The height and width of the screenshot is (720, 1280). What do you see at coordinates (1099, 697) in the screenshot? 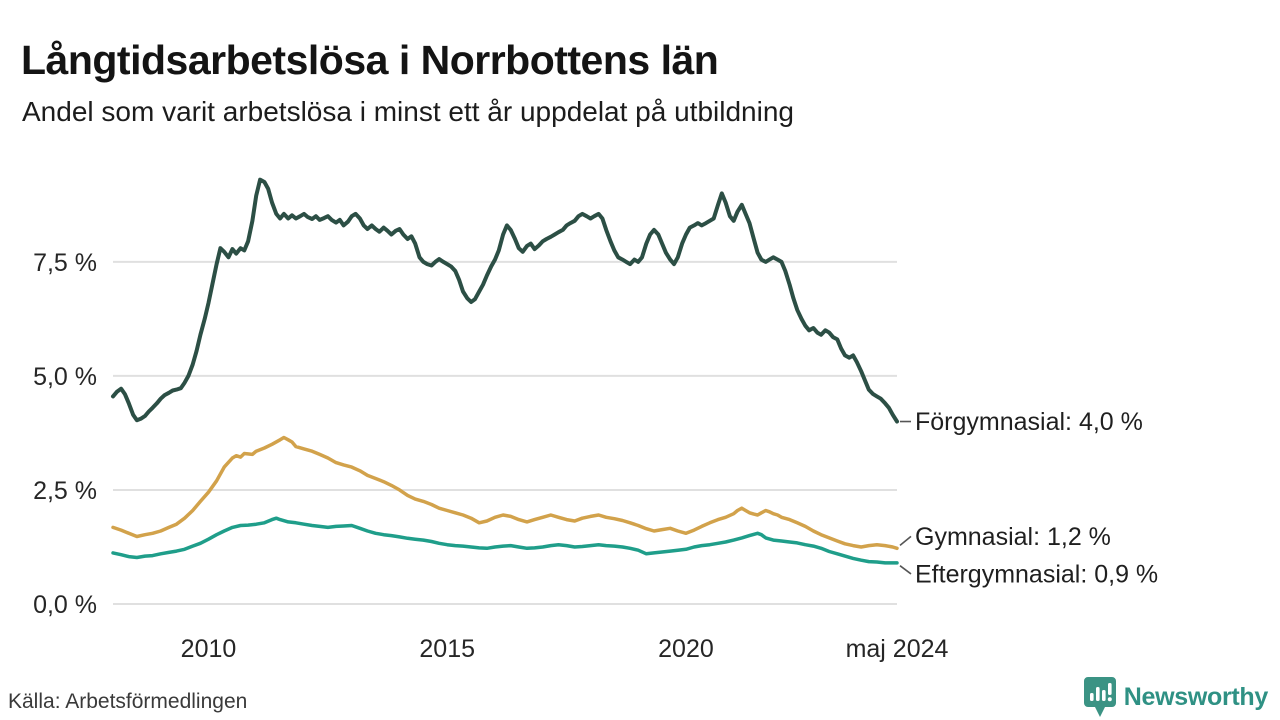
I see `newsworthy-bubble-chart-icon` at bounding box center [1099, 697].